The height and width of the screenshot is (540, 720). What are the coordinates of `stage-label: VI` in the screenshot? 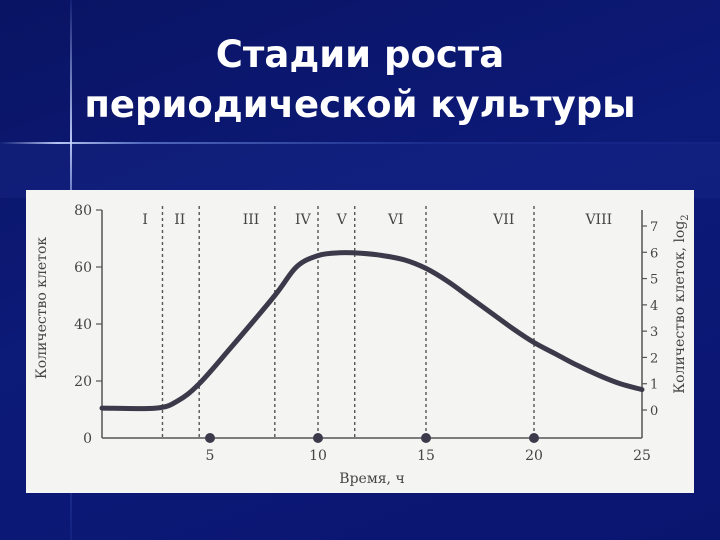 It's located at (395, 220).